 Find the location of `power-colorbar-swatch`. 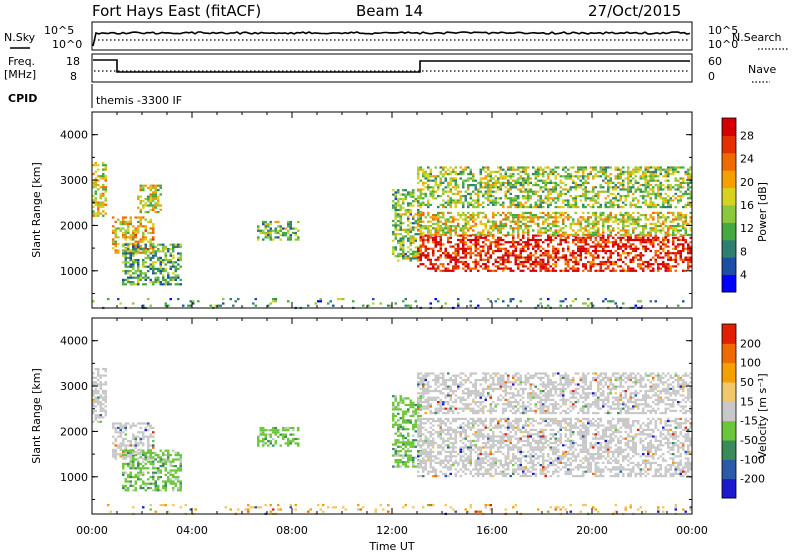

power-colorbar-swatch is located at coordinates (729, 127).